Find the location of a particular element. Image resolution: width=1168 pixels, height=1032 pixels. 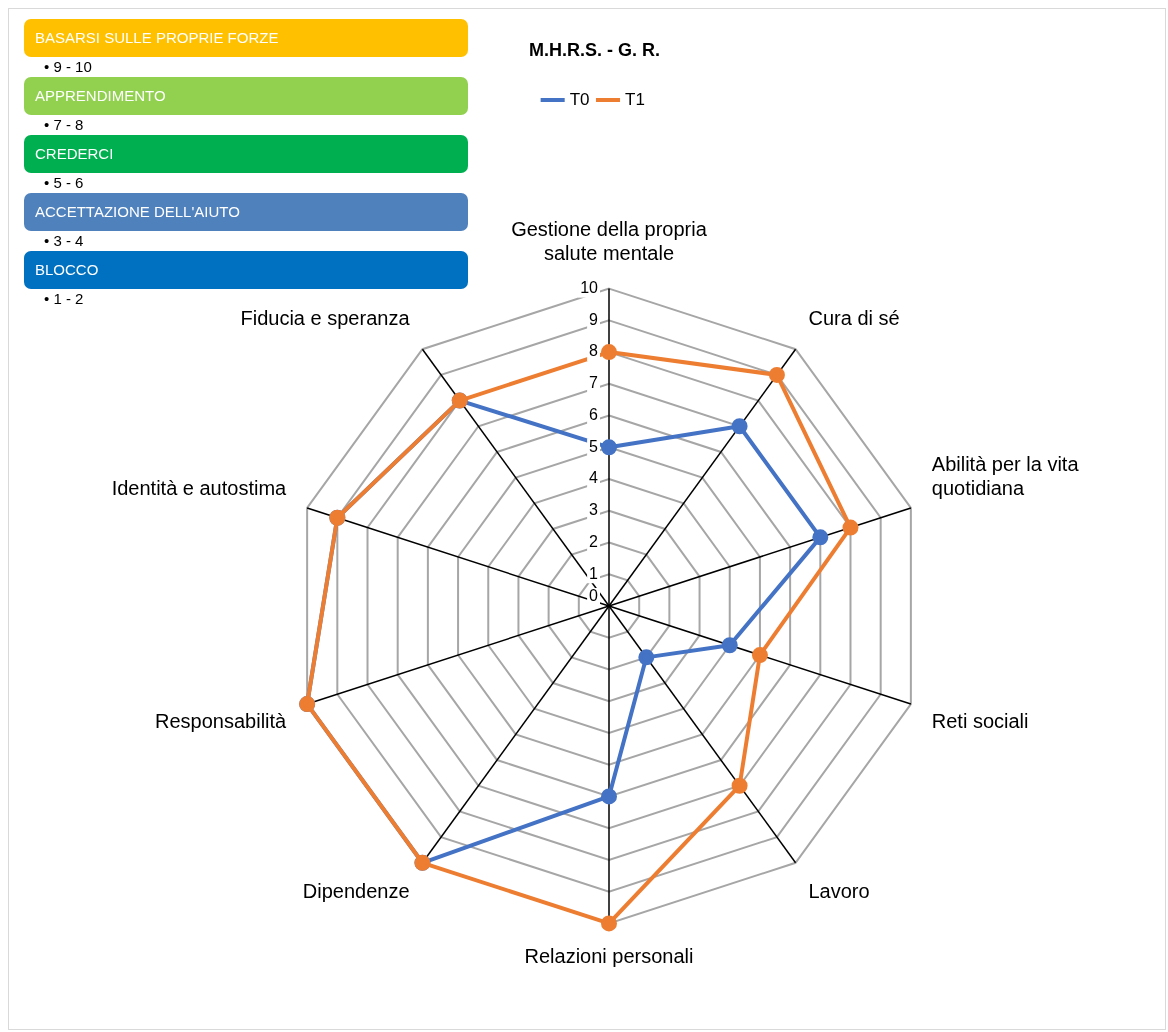

text: ACCETTAZIONE DELL'AIUTO is located at coordinates (246, 212).